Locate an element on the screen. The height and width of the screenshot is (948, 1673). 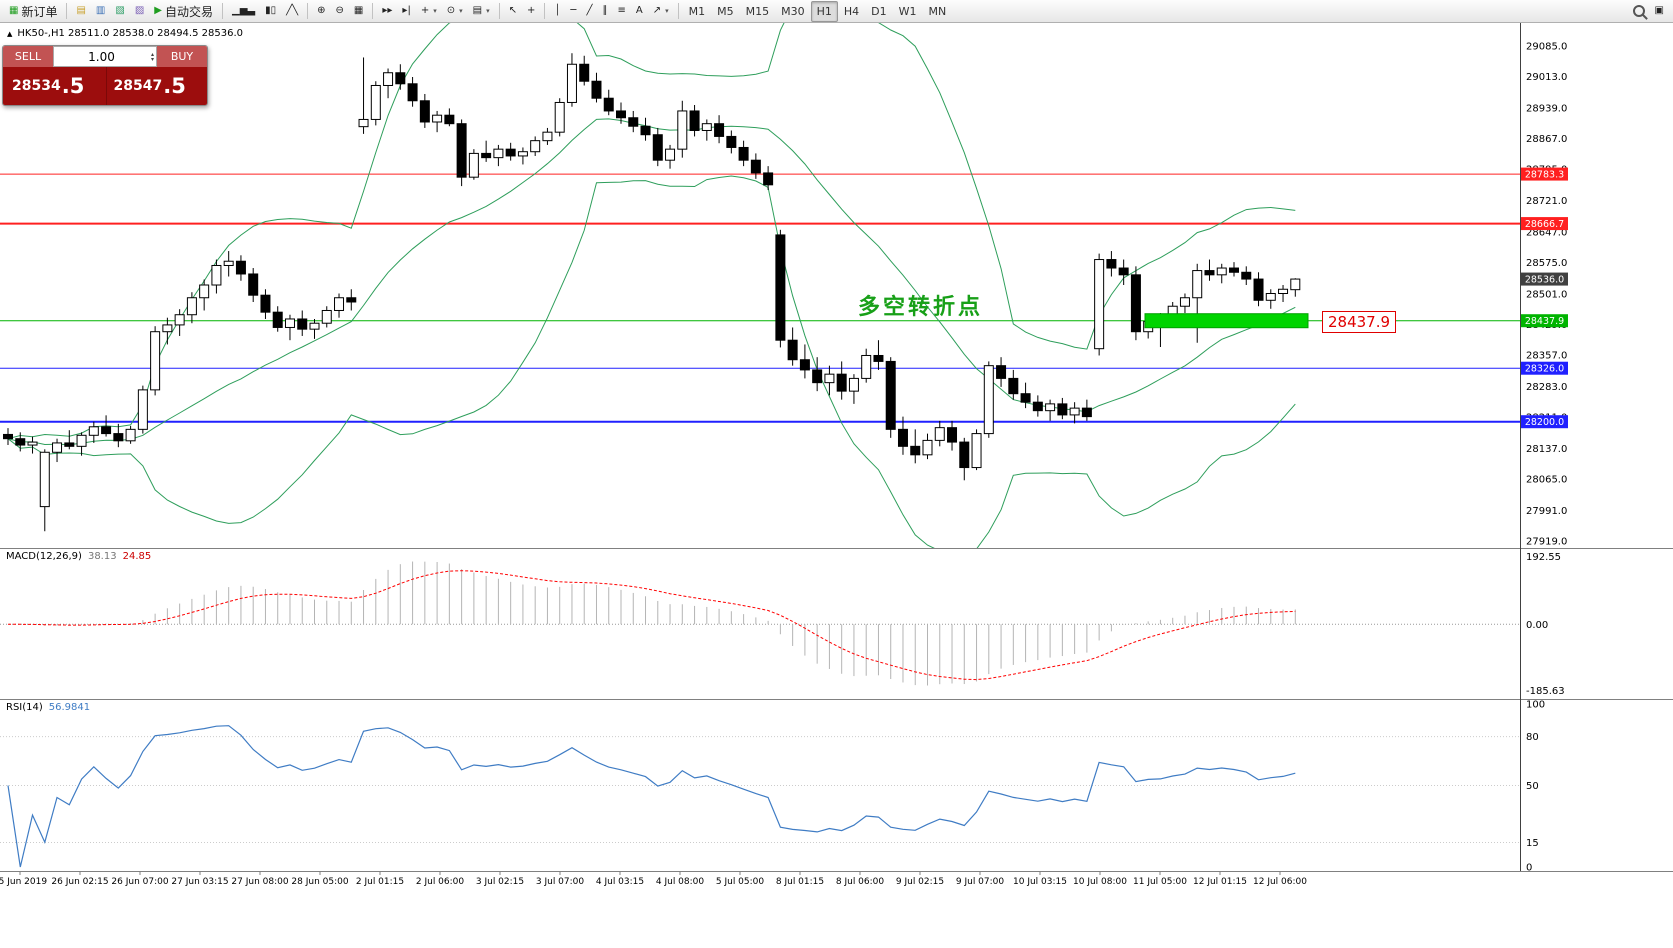
volume-value: 1.00 is located at coordinates (101, 56).